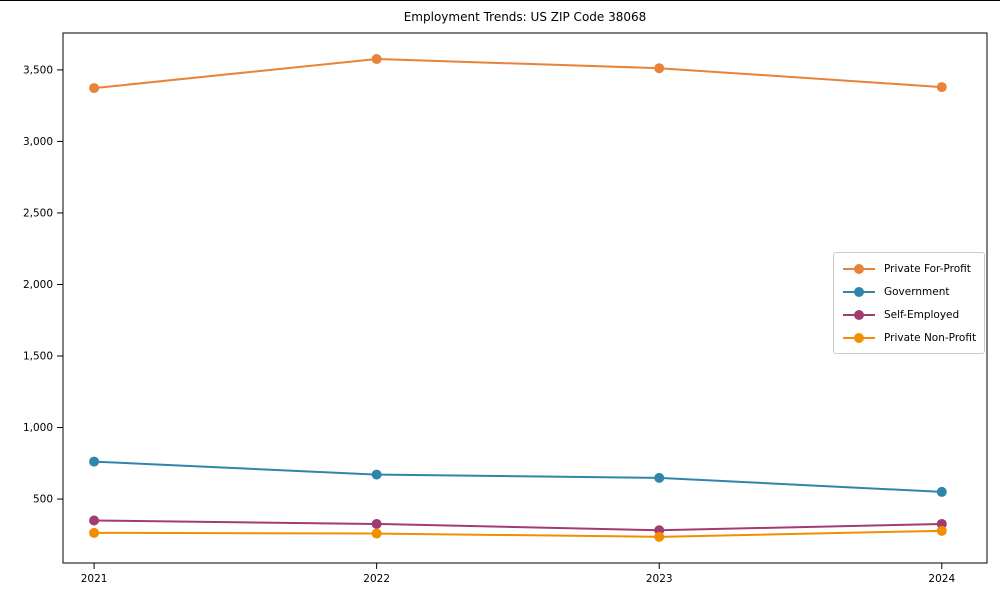 This screenshot has height=600, width=1000. Describe the element at coordinates (859, 291) in the screenshot. I see `legend-marker-government` at that location.